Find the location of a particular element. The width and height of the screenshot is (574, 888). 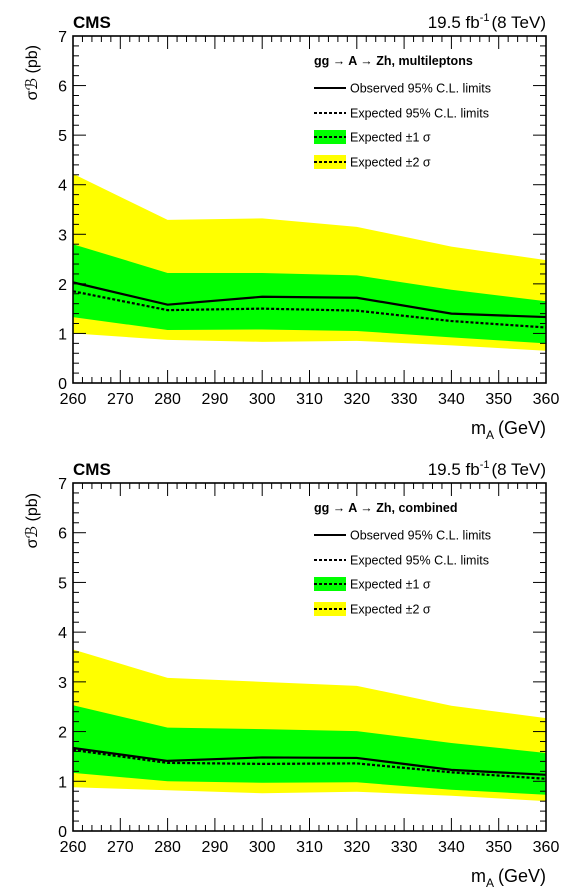

band-1sigma is located at coordinates (309, 750).